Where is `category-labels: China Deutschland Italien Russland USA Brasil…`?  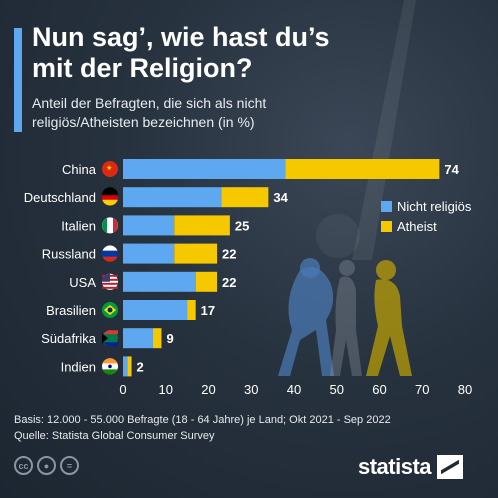 category-labels: China Deutschland Italien Russland USA Brasil… is located at coordinates (60, 268).